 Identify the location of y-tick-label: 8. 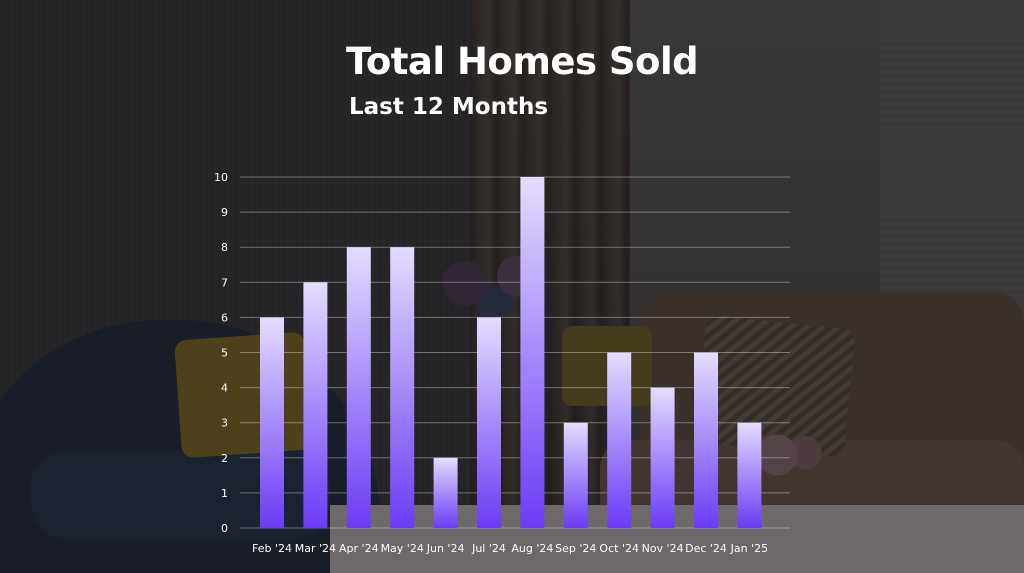
(224, 247).